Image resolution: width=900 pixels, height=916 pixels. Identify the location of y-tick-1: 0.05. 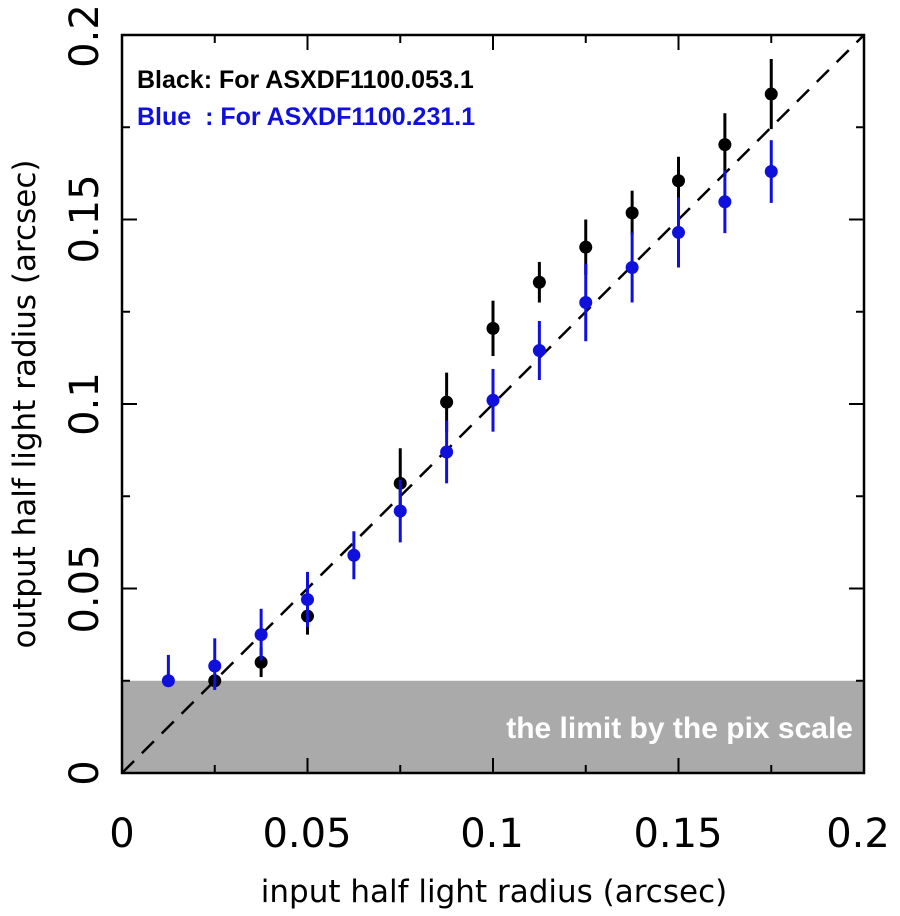
(85, 588).